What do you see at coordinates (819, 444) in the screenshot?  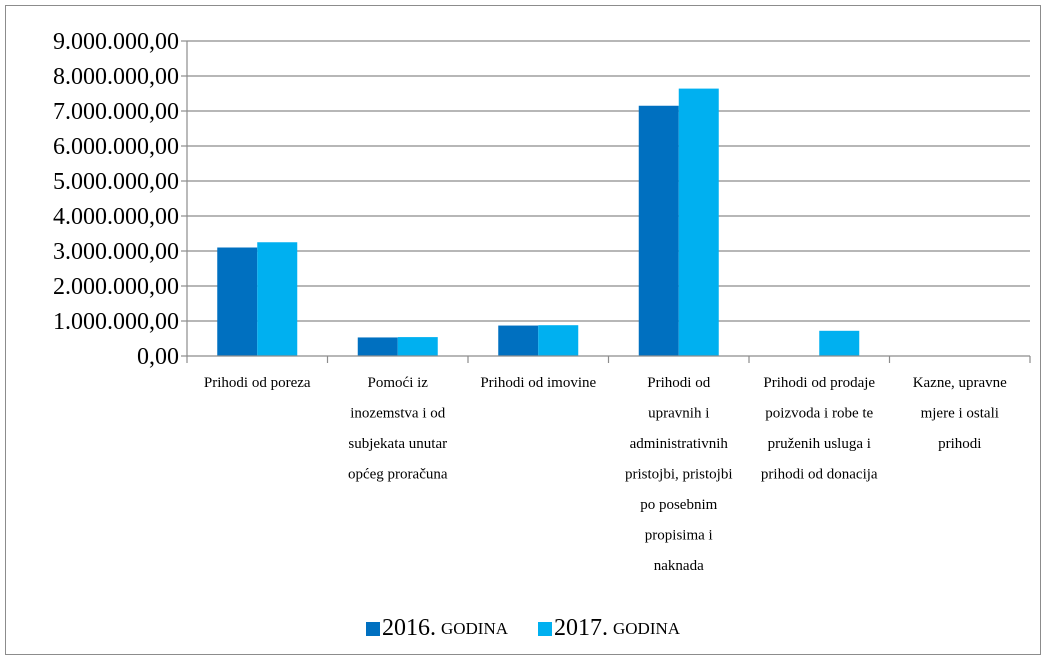 I see `category-label: pruženih usluga i` at bounding box center [819, 444].